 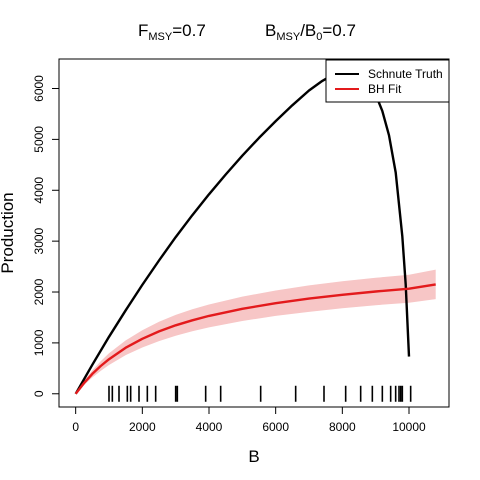 What do you see at coordinates (253, 456) in the screenshot?
I see `x-axis-title: B` at bounding box center [253, 456].